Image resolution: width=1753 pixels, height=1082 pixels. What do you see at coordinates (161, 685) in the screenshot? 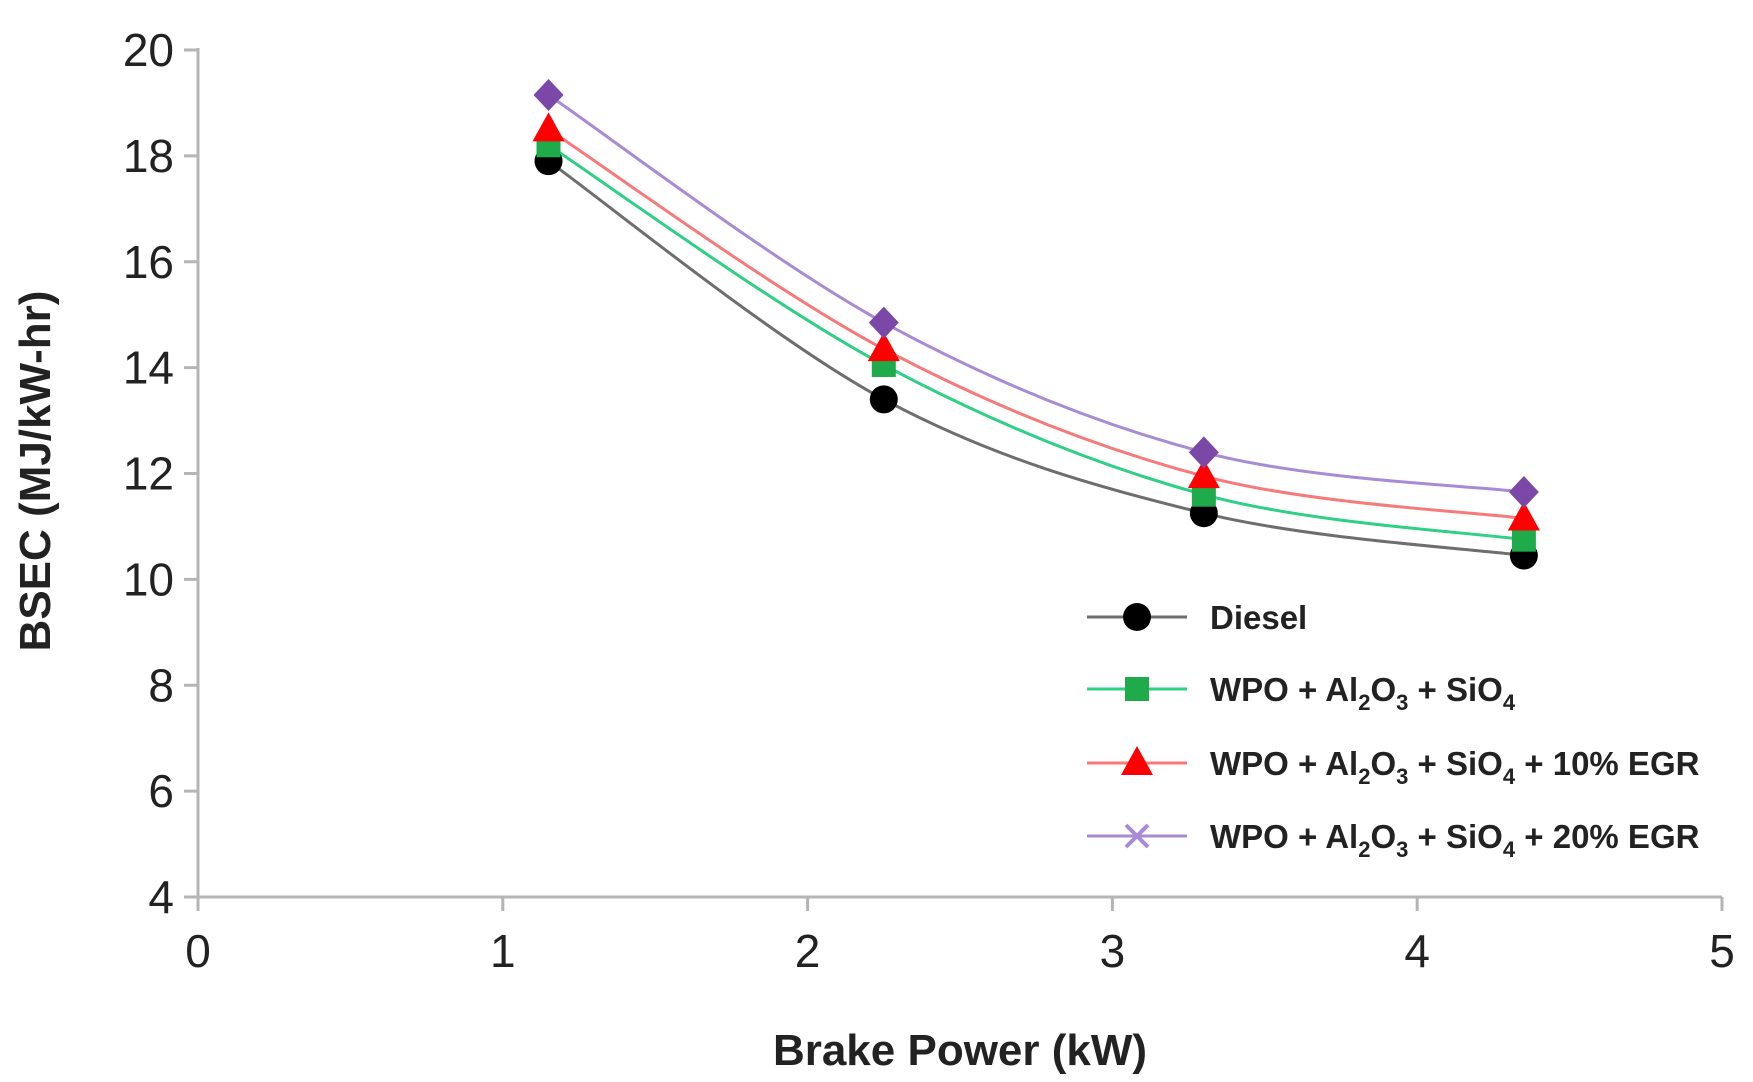
I see `y-tick-label: 8` at bounding box center [161, 685].